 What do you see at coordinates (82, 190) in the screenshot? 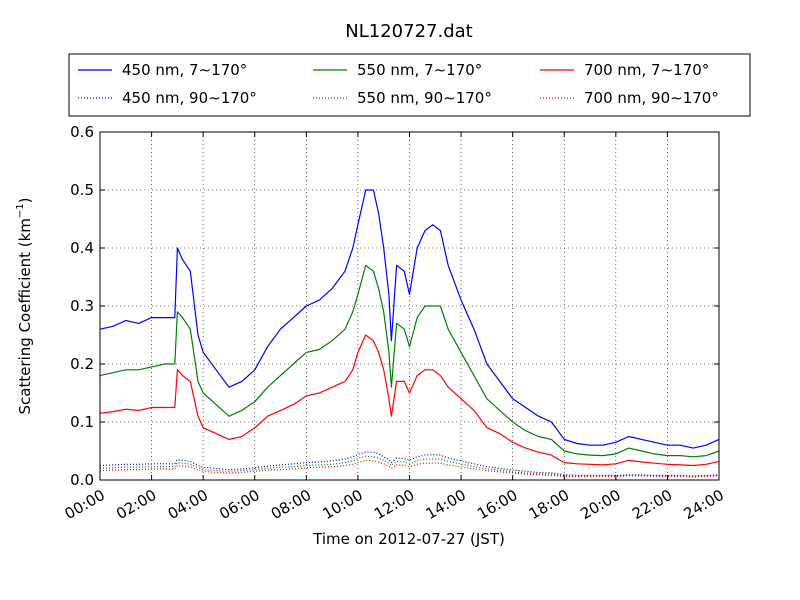
I see `y-tick-label: 0.5` at bounding box center [82, 190].